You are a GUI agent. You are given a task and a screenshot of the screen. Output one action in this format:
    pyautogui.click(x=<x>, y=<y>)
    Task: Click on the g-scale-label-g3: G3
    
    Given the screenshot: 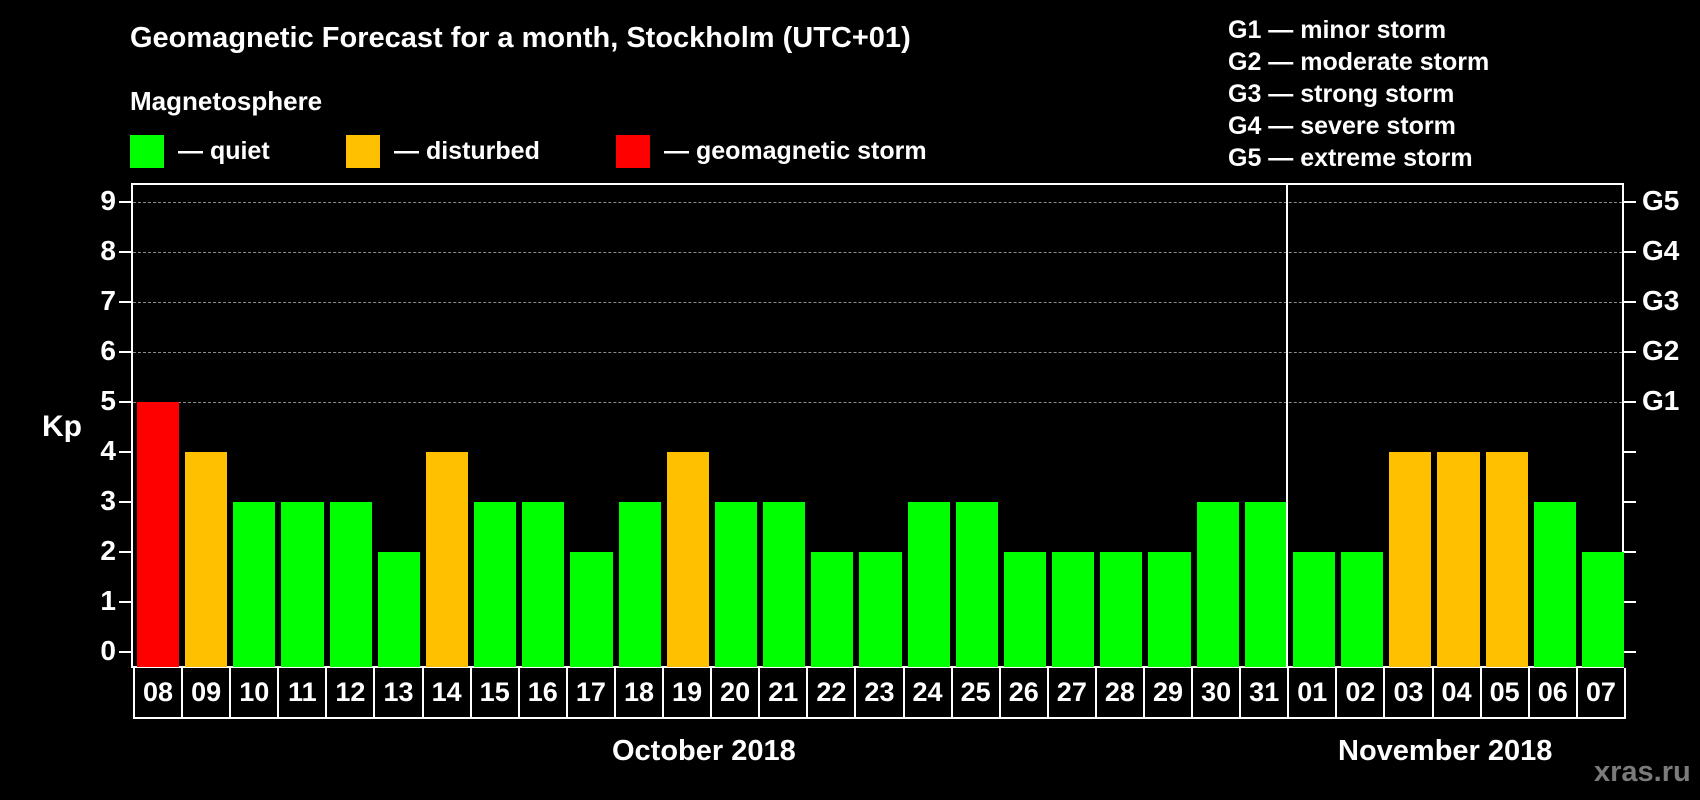 What is the action you would take?
    pyautogui.click(x=1661, y=300)
    